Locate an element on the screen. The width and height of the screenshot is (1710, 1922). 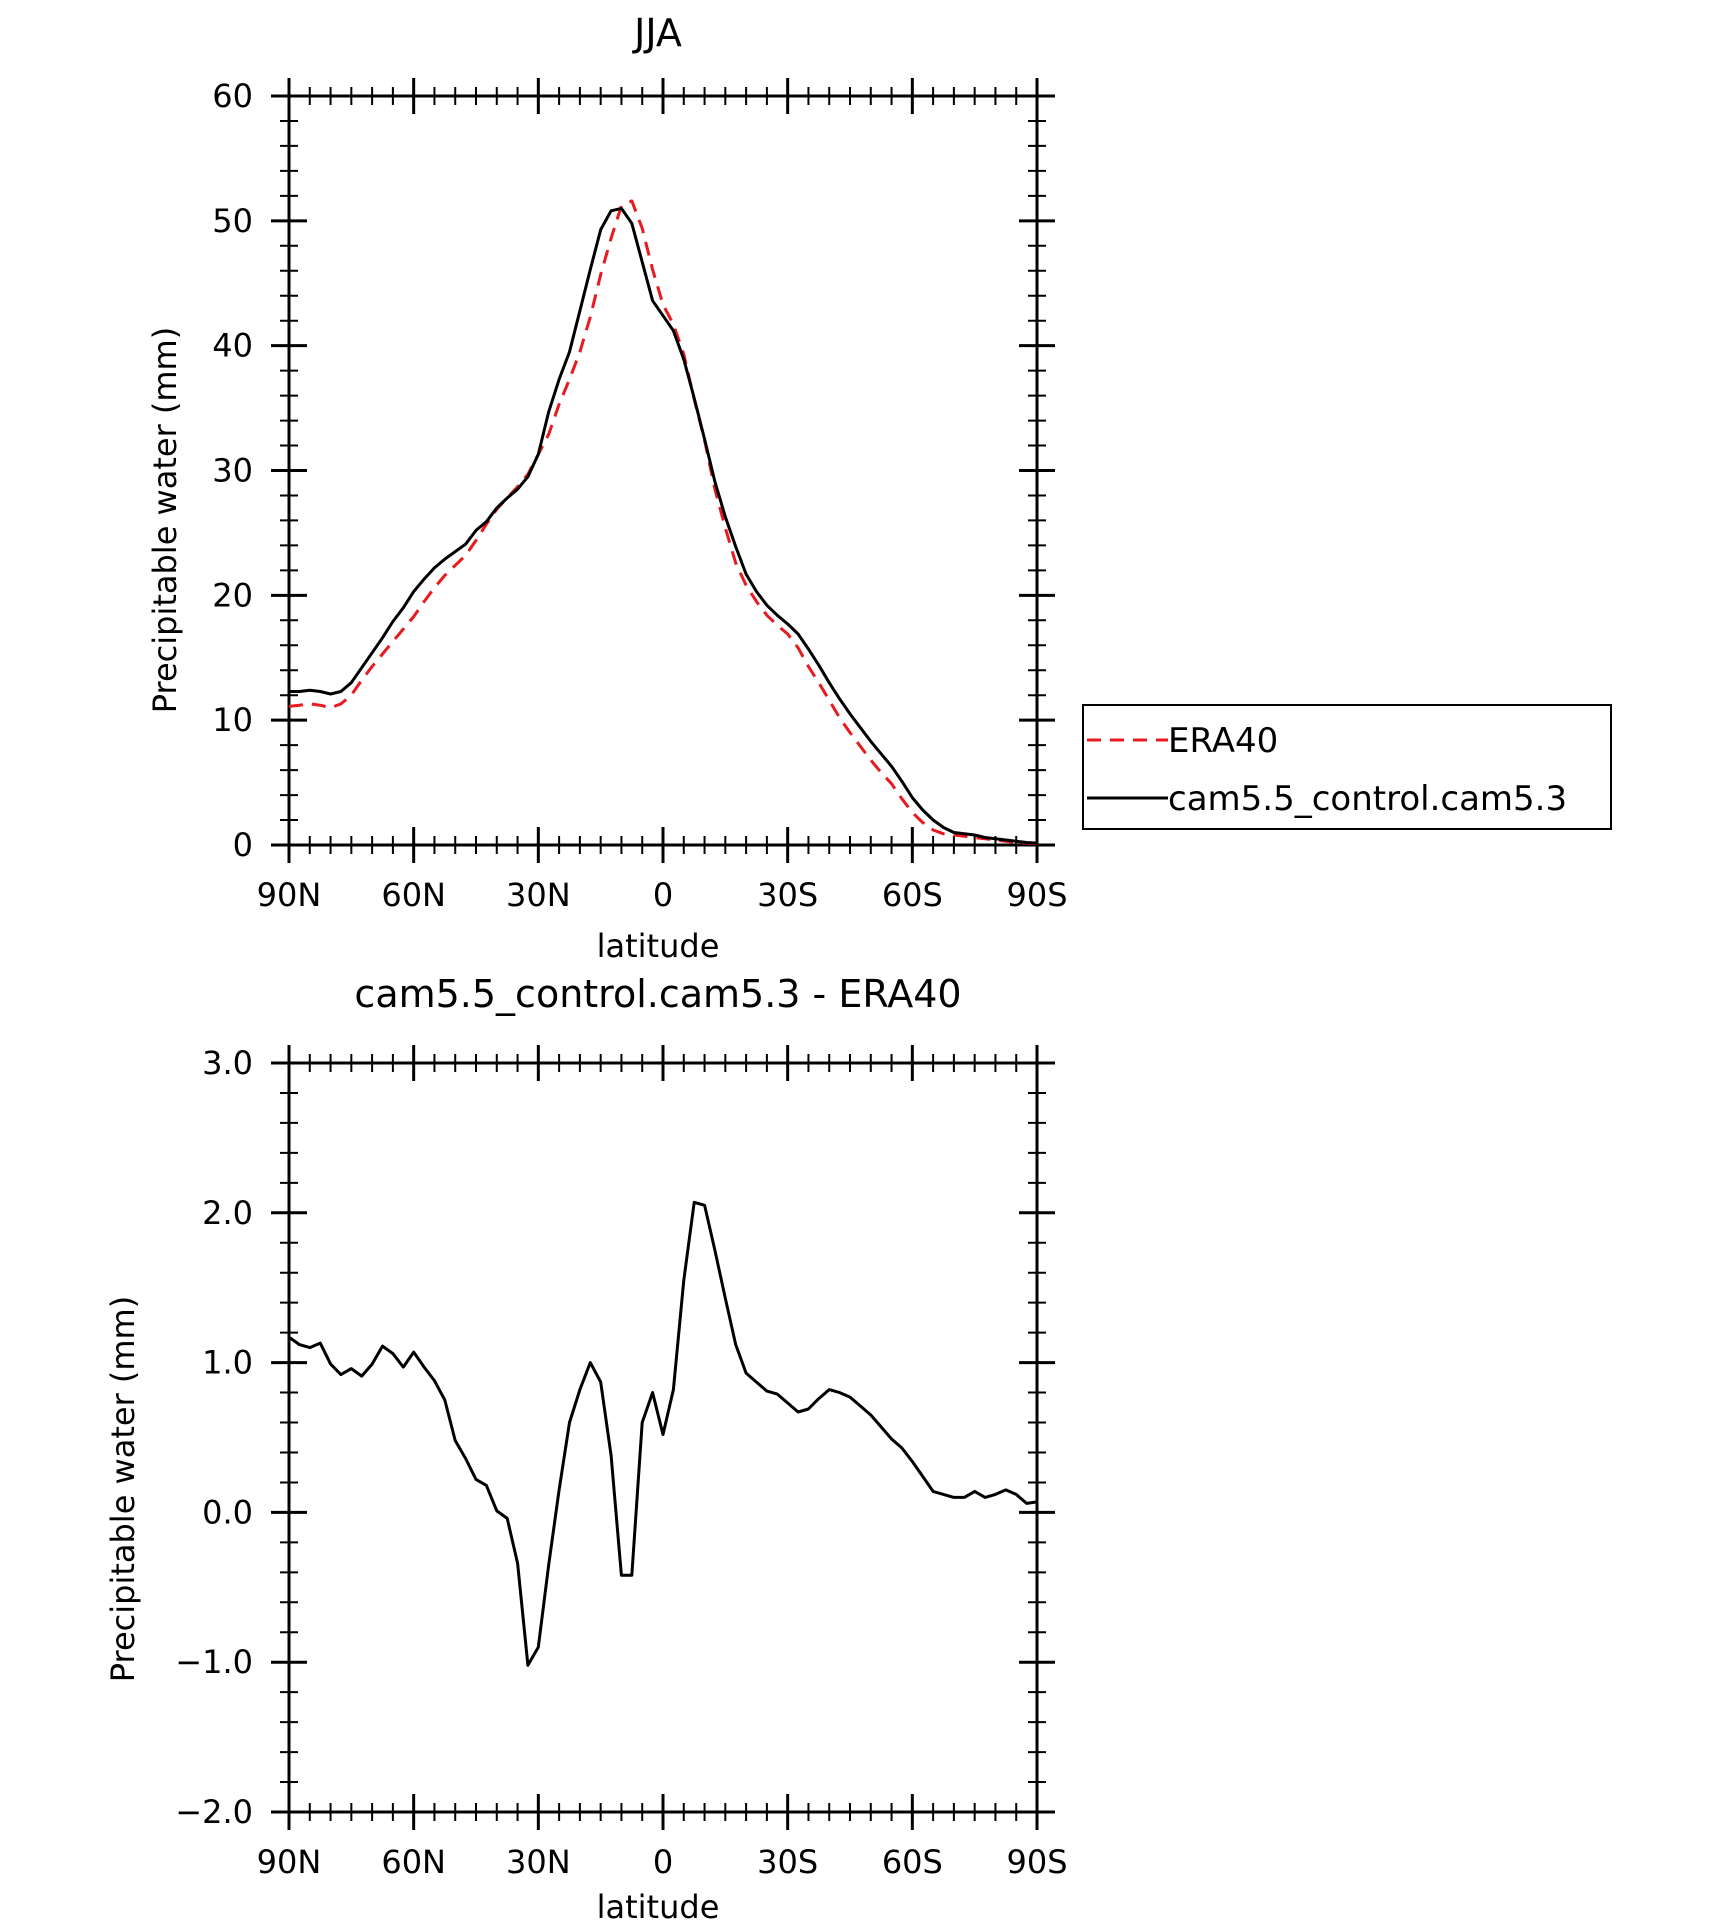
bottom-y-tick-label: 1.0 is located at coordinates (227, 1363).